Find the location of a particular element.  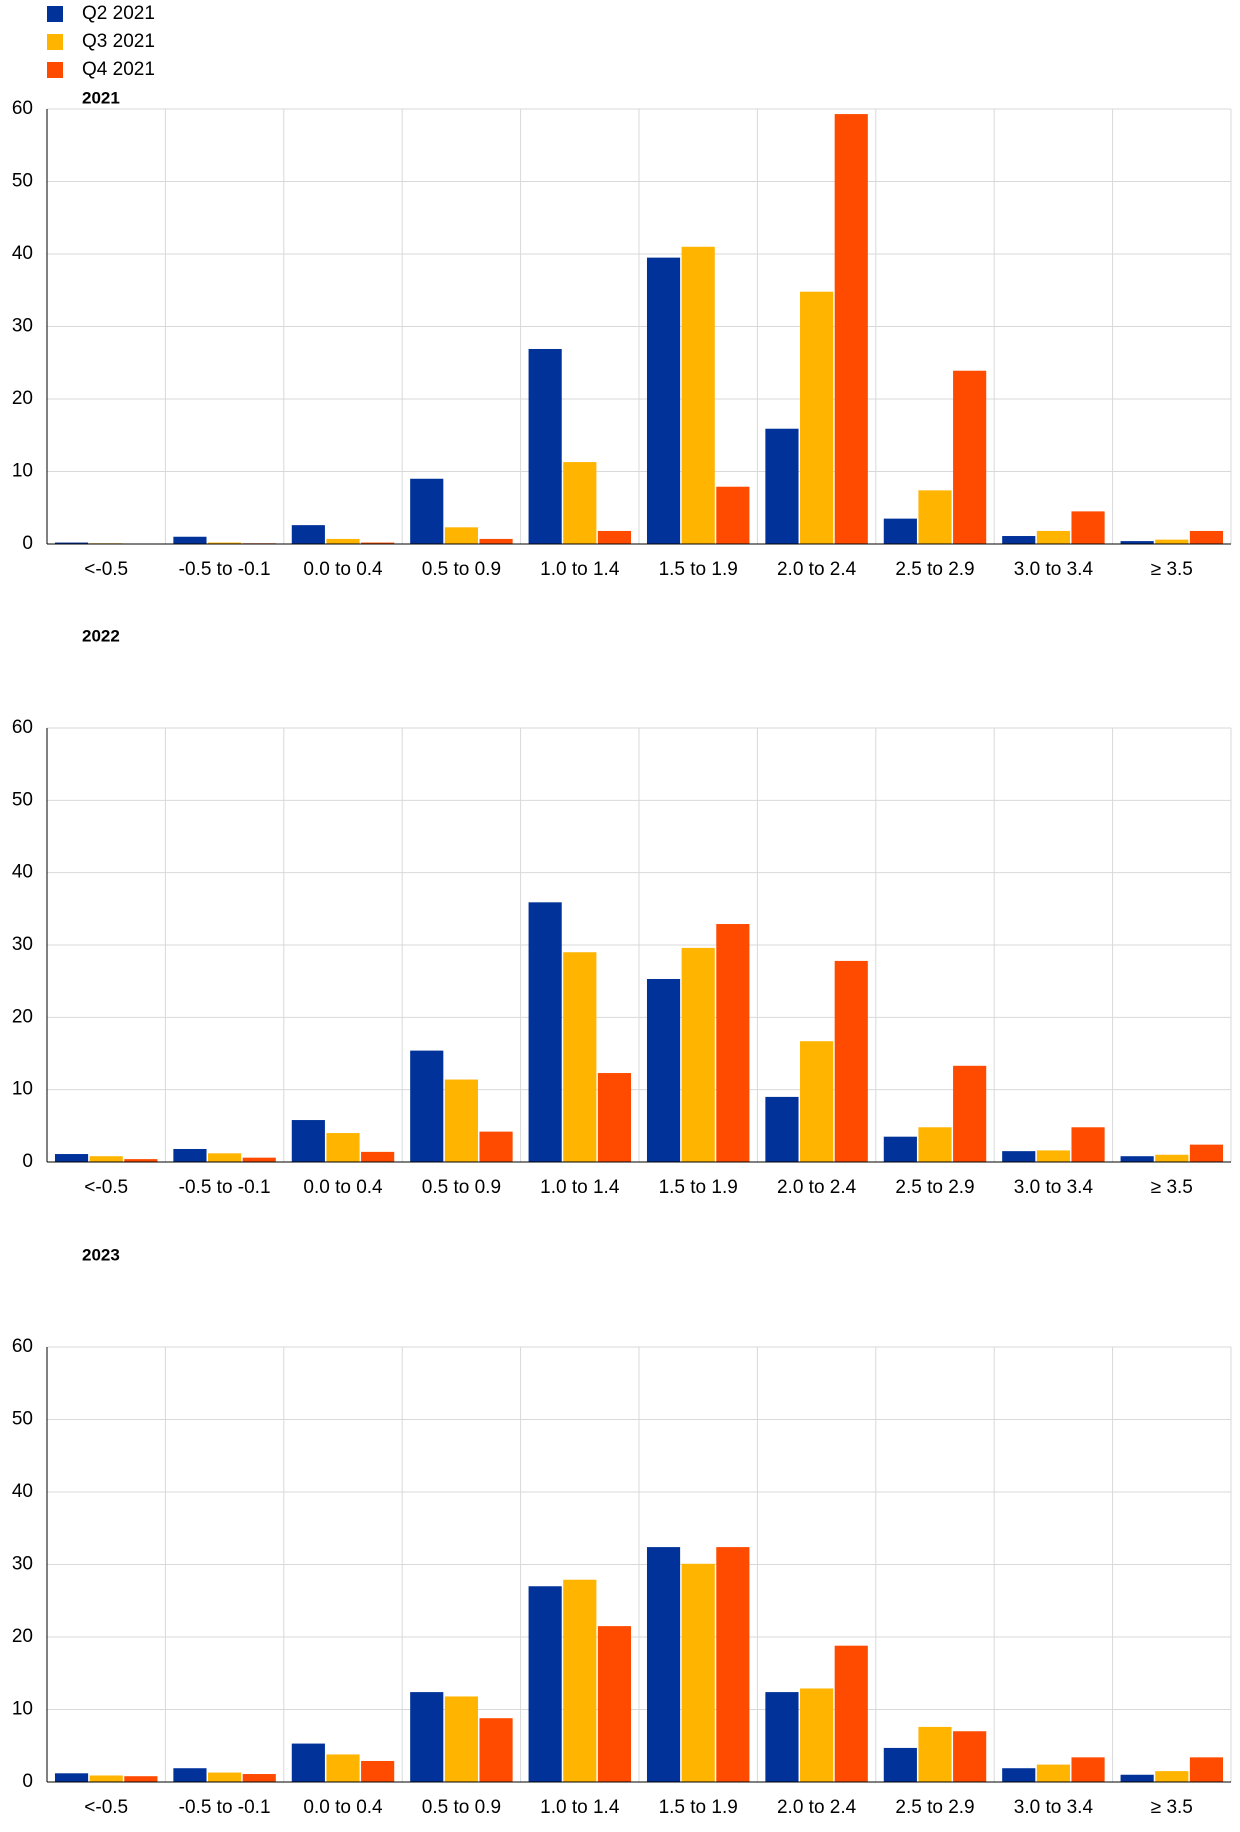

x-tick-label: 2.0 to 2.4 is located at coordinates (817, 569).